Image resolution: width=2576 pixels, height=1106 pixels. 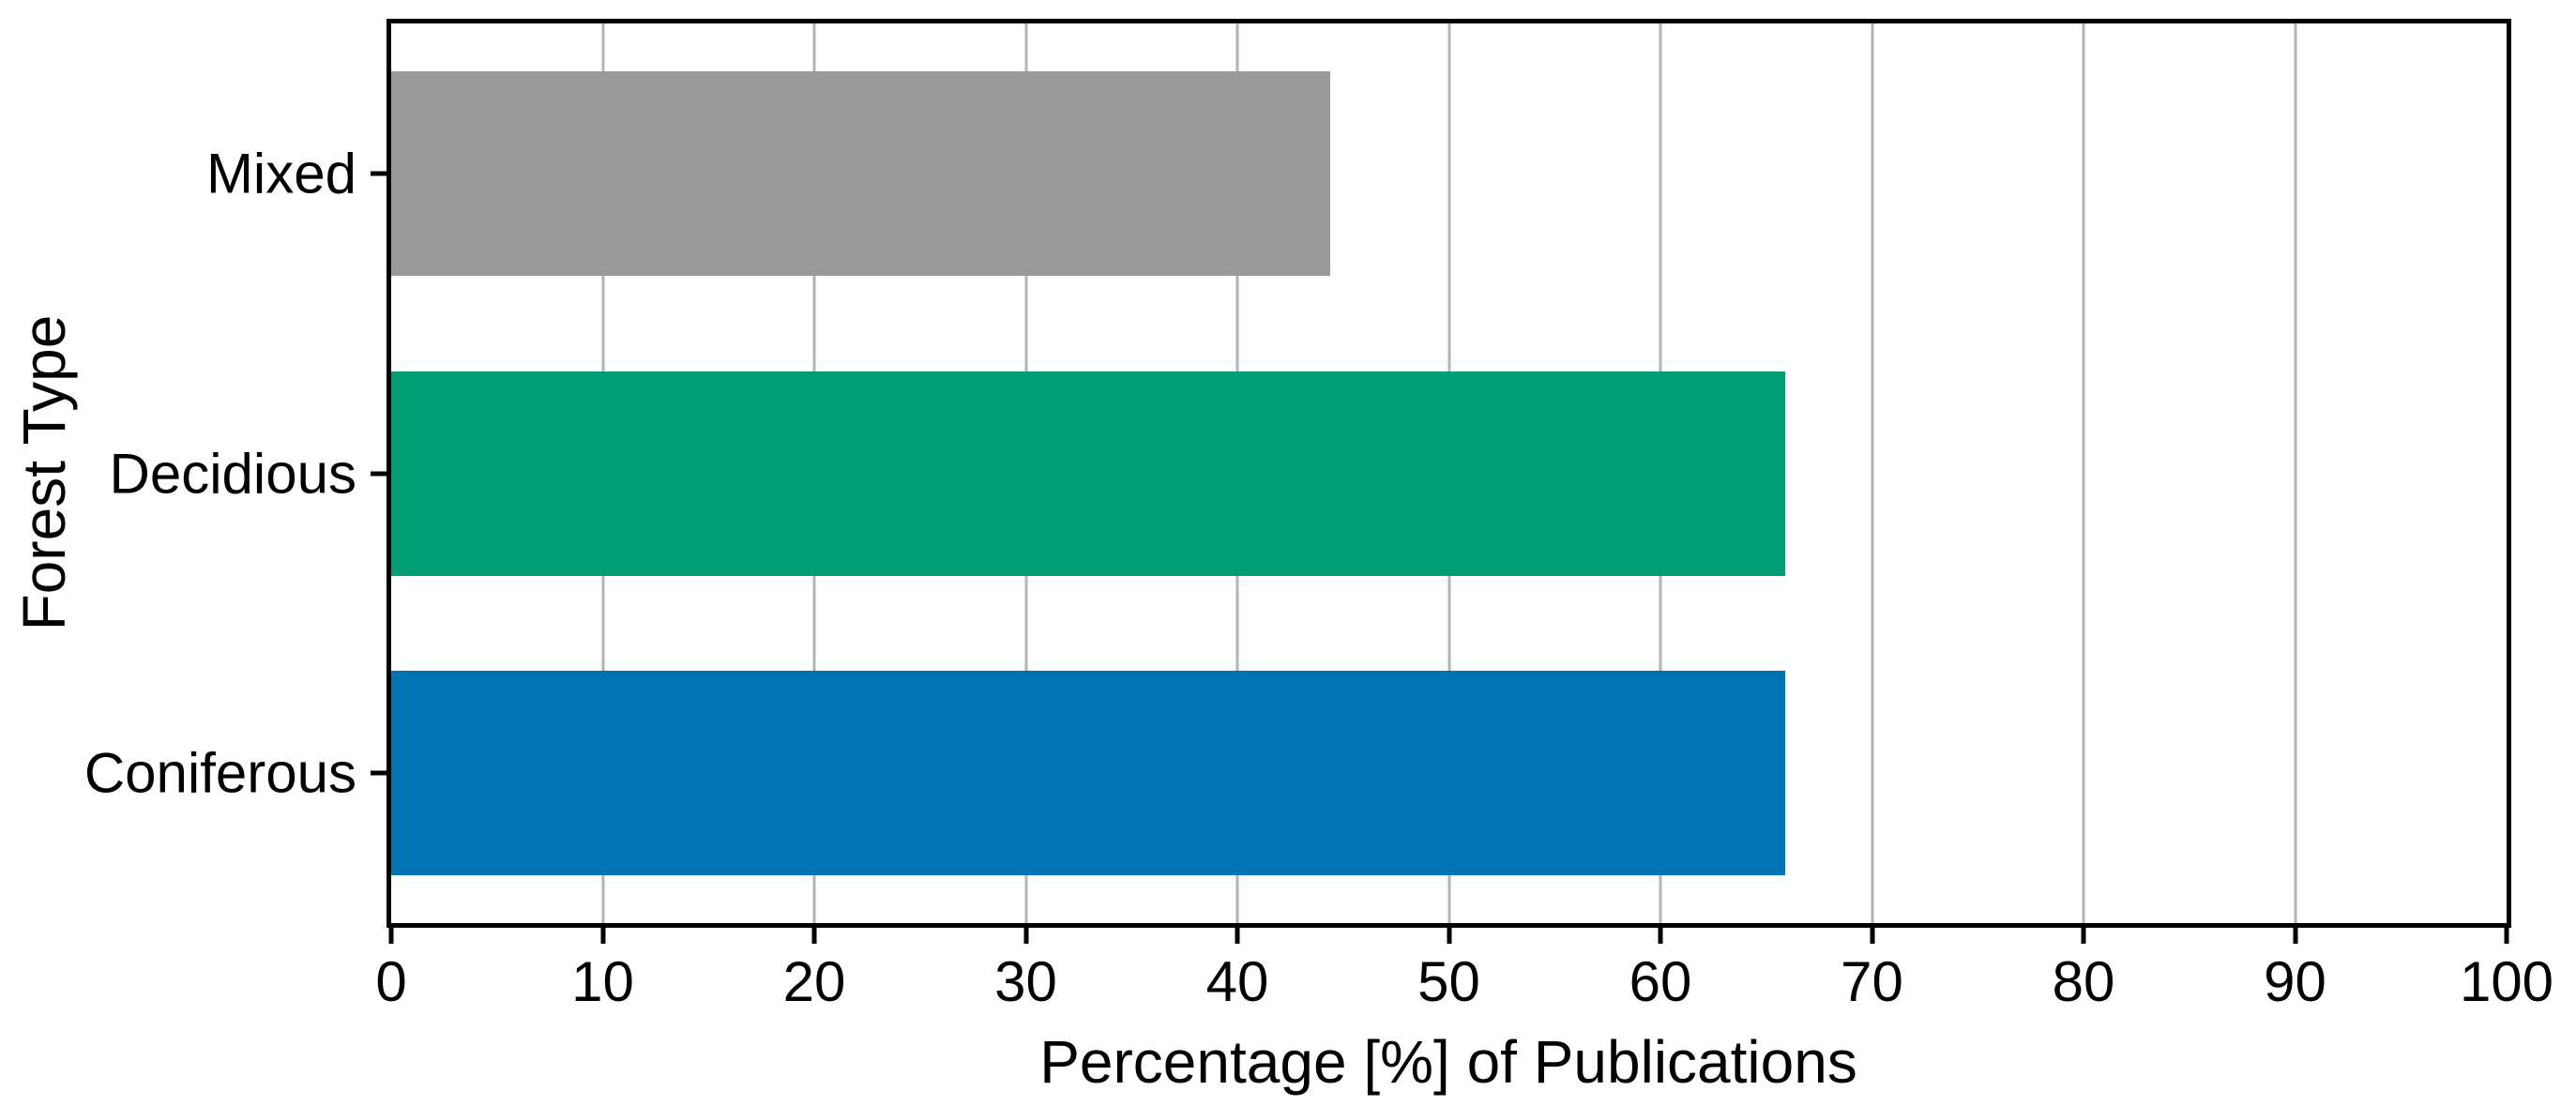 I want to click on bar-decidious, so click(x=1088, y=473).